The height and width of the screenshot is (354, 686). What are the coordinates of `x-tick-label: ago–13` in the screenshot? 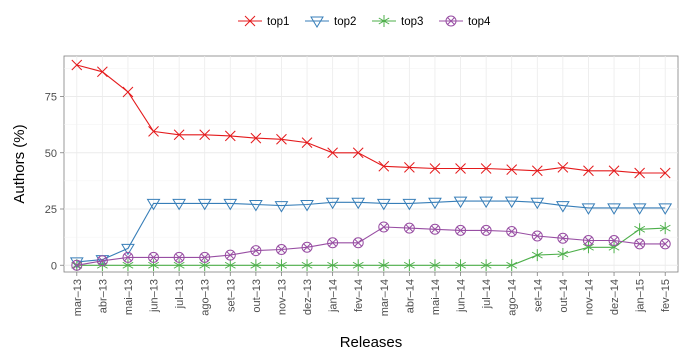 It's located at (206, 297).